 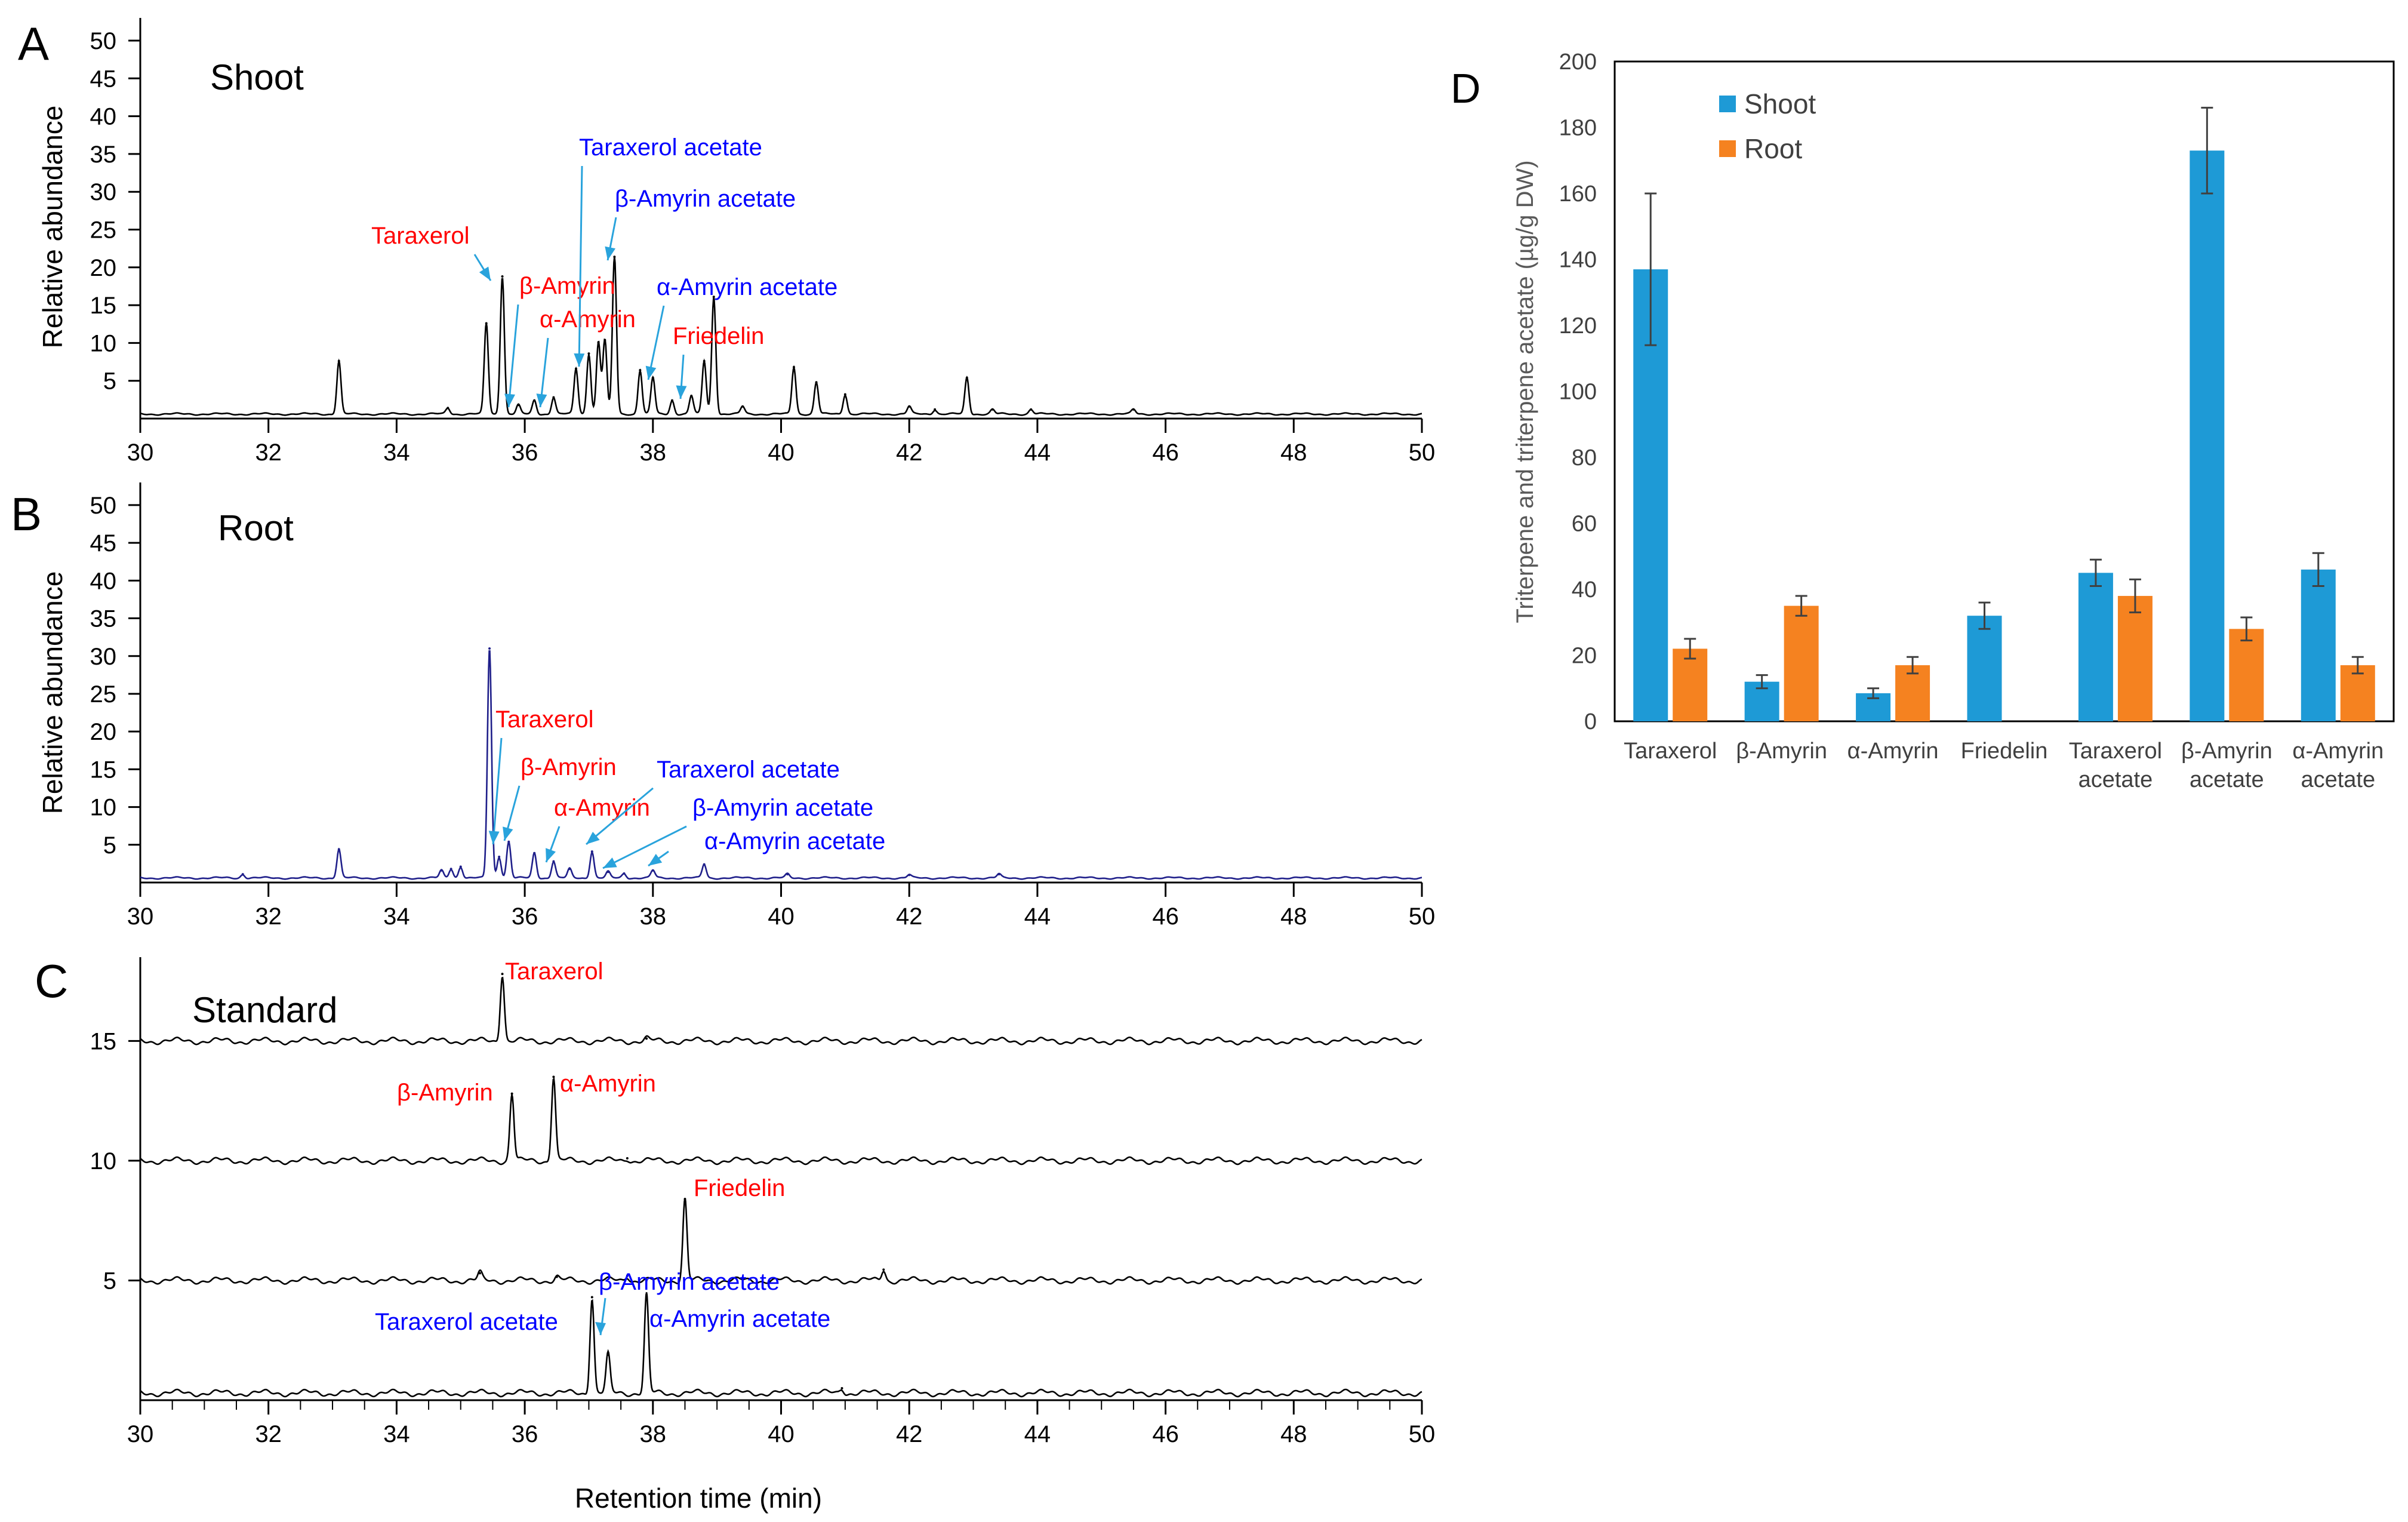 What do you see at coordinates (1584, 458) in the screenshot?
I see `y-tick-label: 80` at bounding box center [1584, 458].